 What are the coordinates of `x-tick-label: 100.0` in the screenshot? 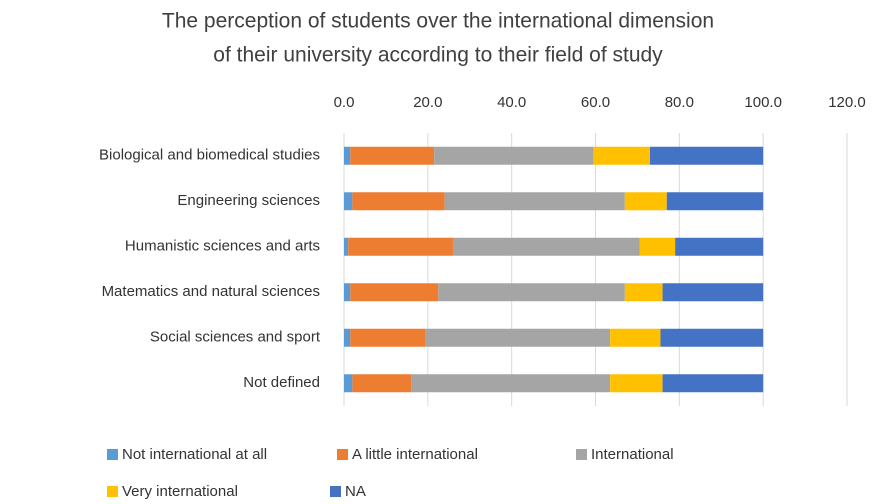 It's located at (763, 102).